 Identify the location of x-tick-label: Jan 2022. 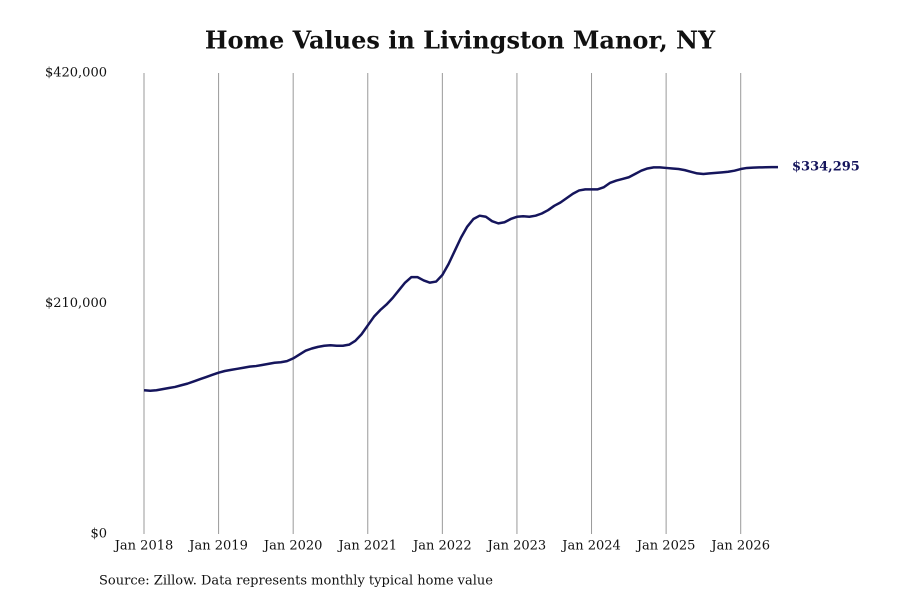
(441, 546).